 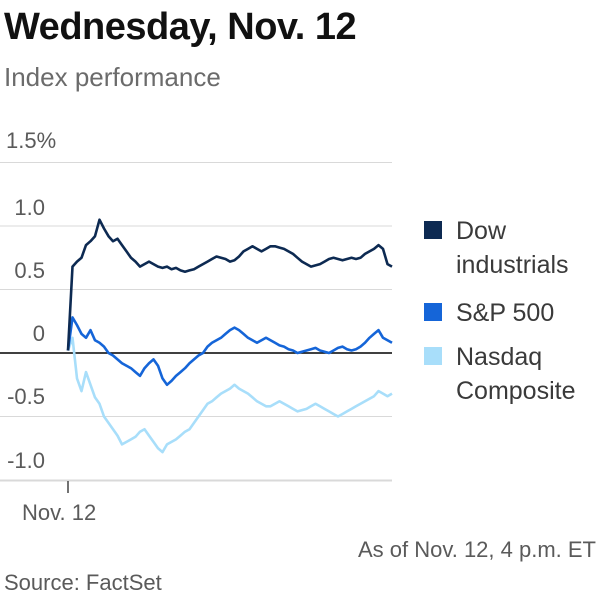 I want to click on legend-label-dow: Dow industrials, so click(x=512, y=248).